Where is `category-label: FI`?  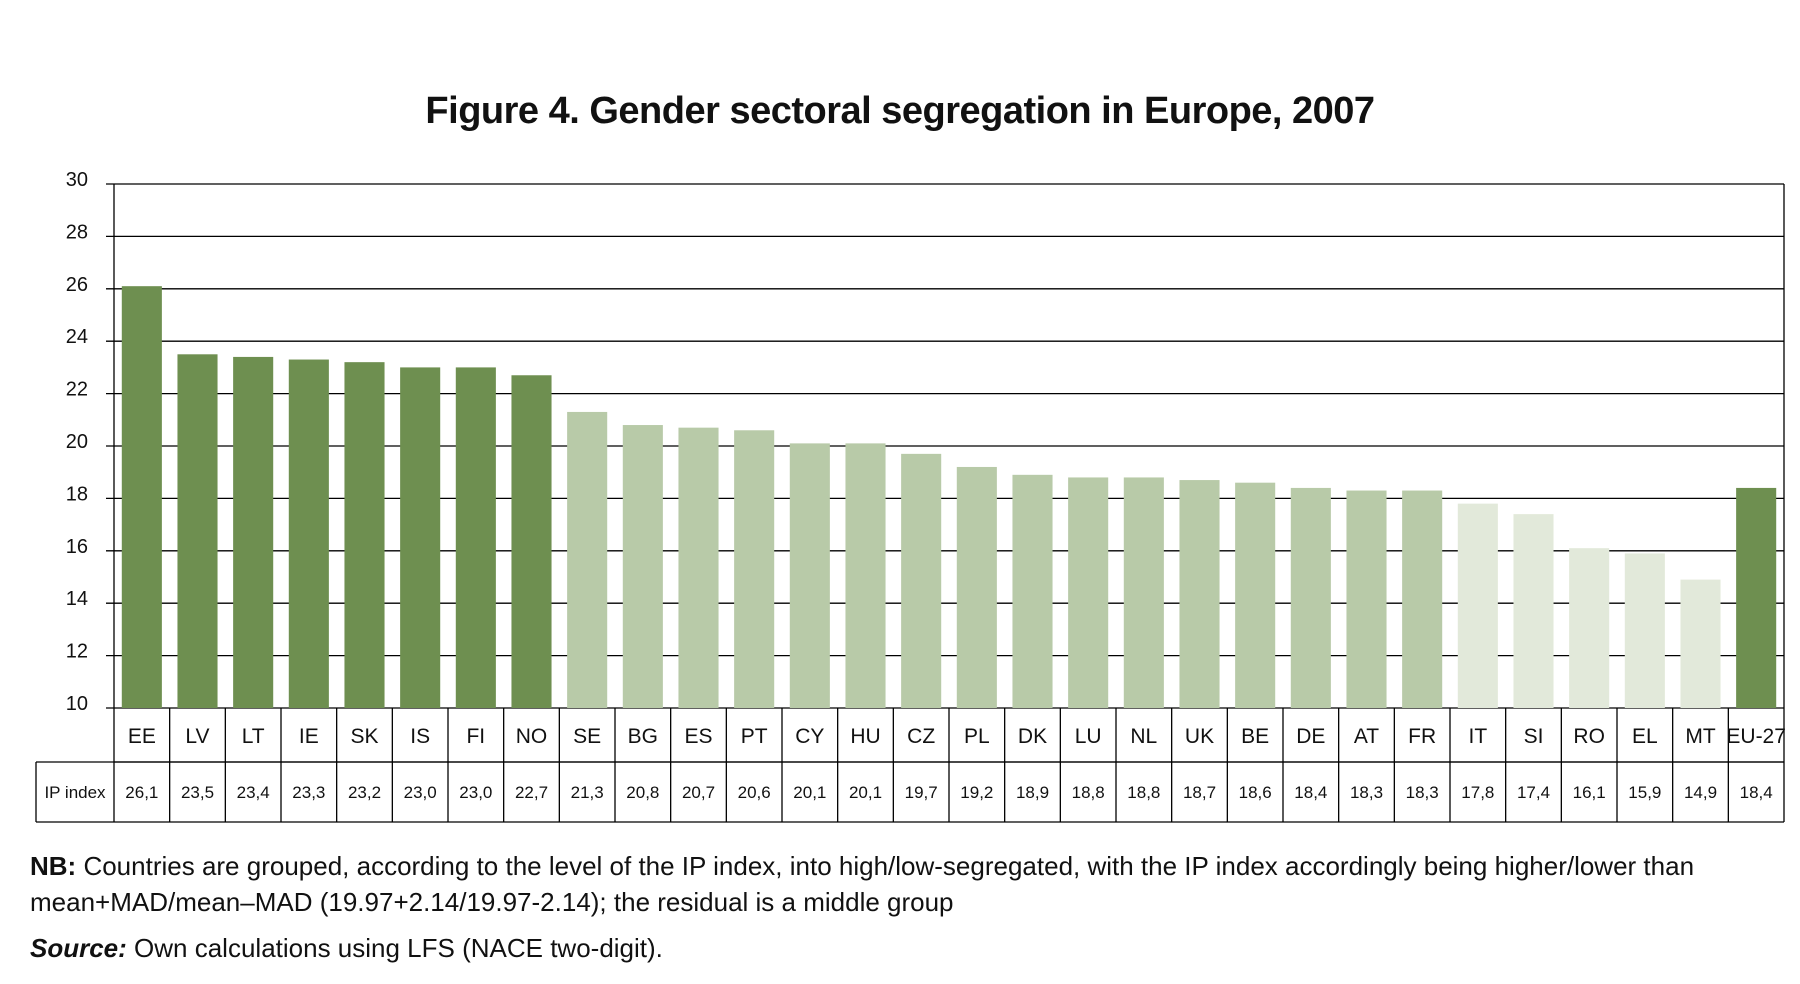 category-label: FI is located at coordinates (475, 736).